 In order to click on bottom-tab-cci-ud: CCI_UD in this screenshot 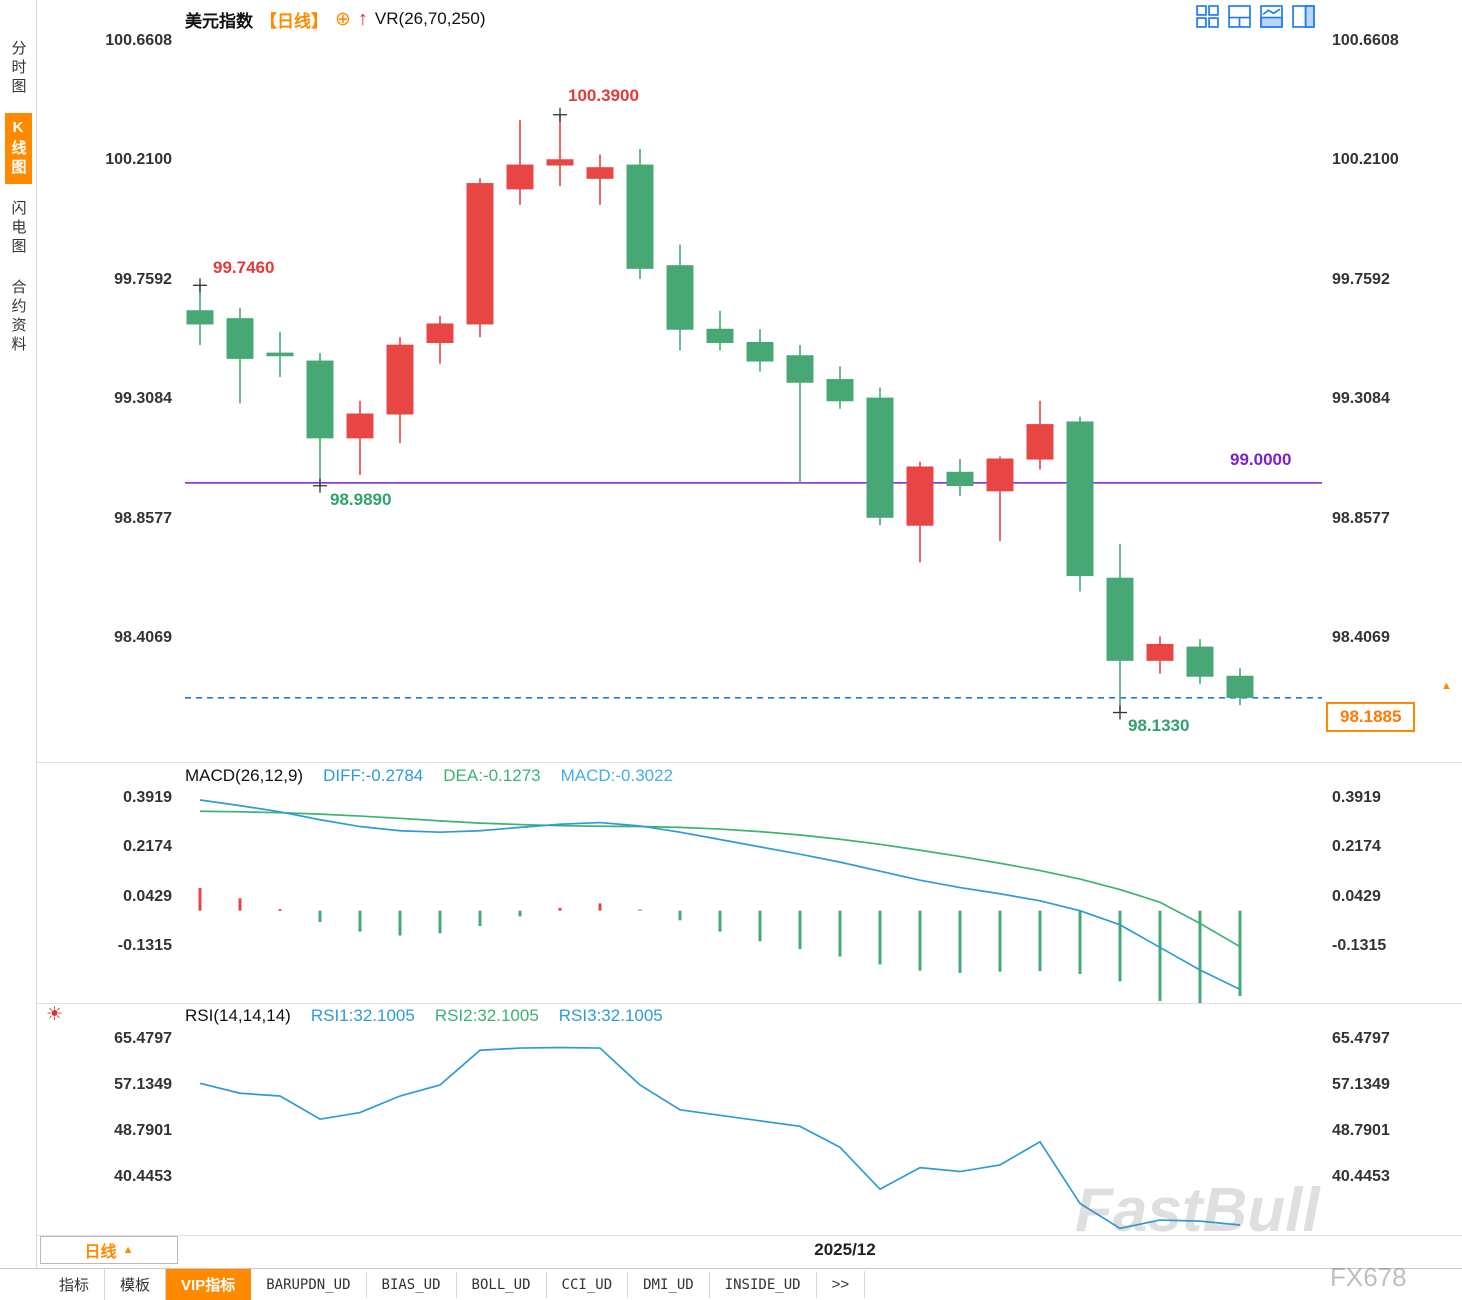, I will do `click(588, 1284)`.